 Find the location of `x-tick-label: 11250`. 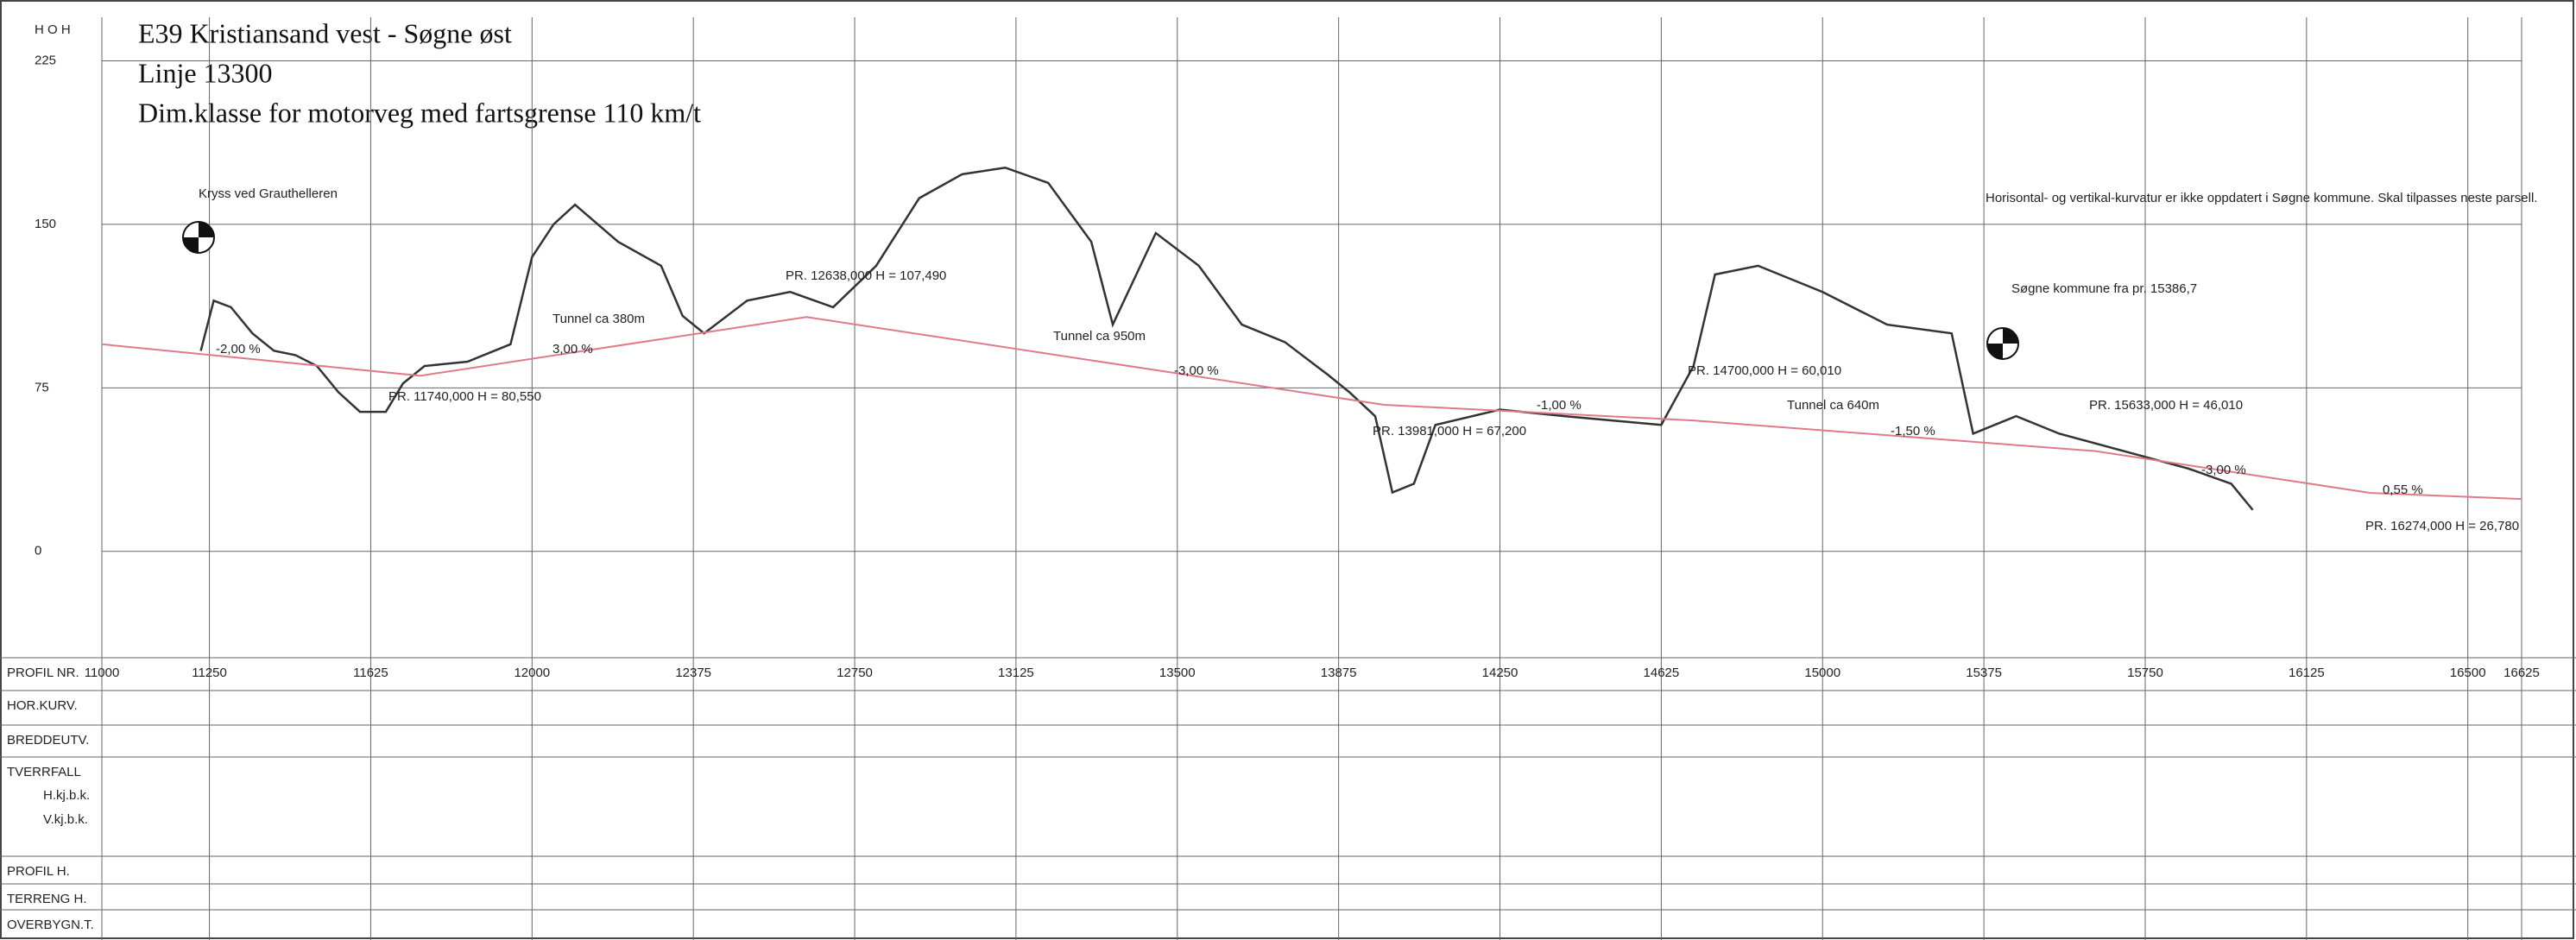

x-tick-label: 11250 is located at coordinates (209, 673).